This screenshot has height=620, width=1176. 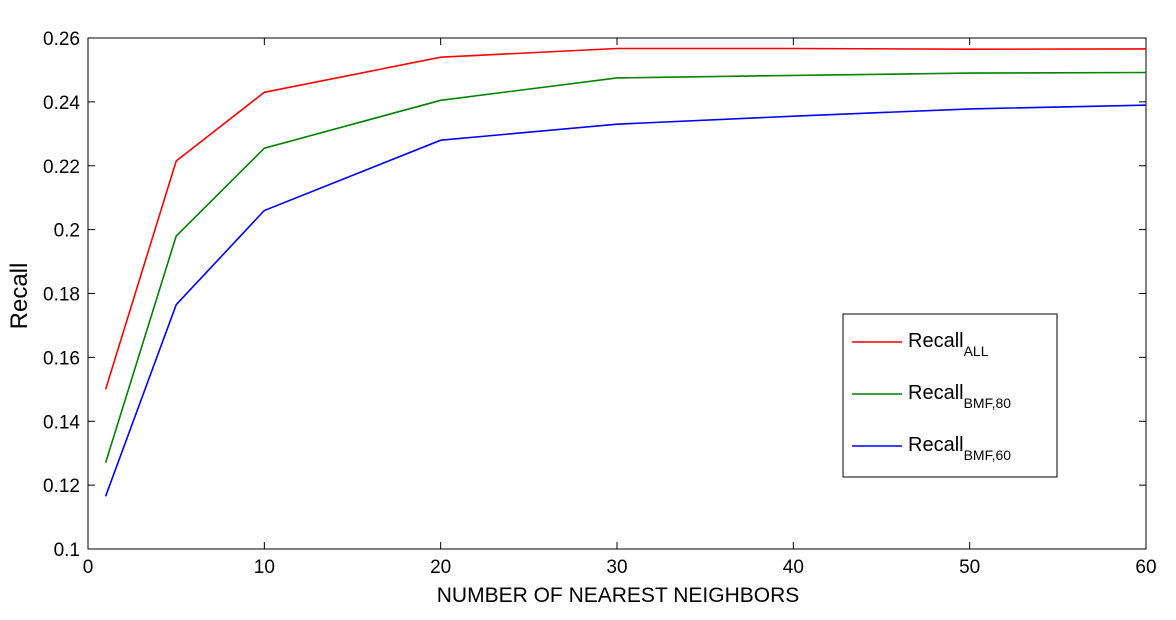 I want to click on y-axis-title: Recall, so click(x=19, y=296).